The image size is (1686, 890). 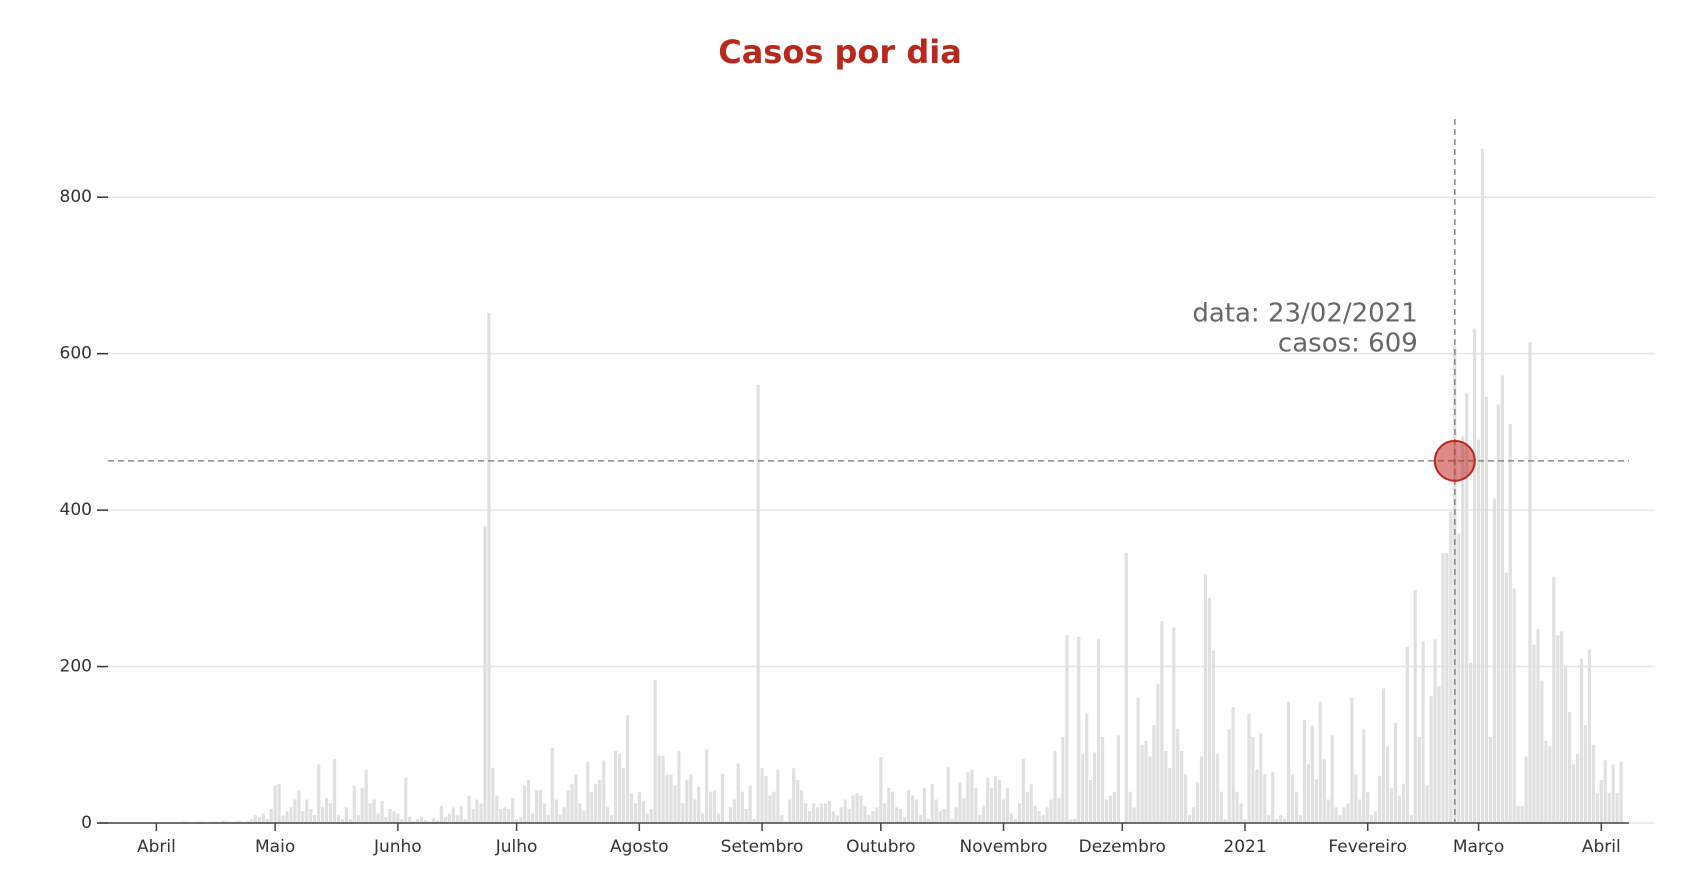 What do you see at coordinates (1367, 847) in the screenshot?
I see `x-tick-label: Fevereiro` at bounding box center [1367, 847].